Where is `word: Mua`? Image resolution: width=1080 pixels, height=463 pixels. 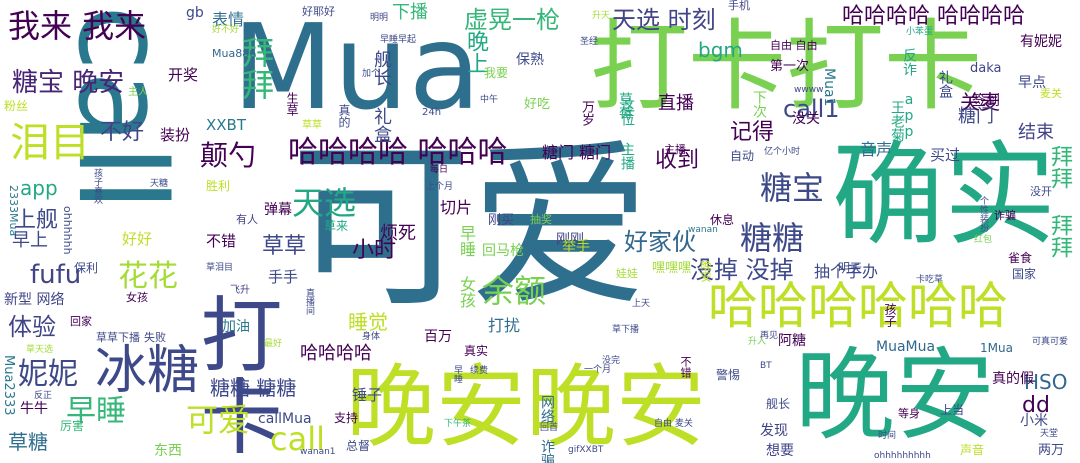 word: Mua is located at coordinates (356, 68).